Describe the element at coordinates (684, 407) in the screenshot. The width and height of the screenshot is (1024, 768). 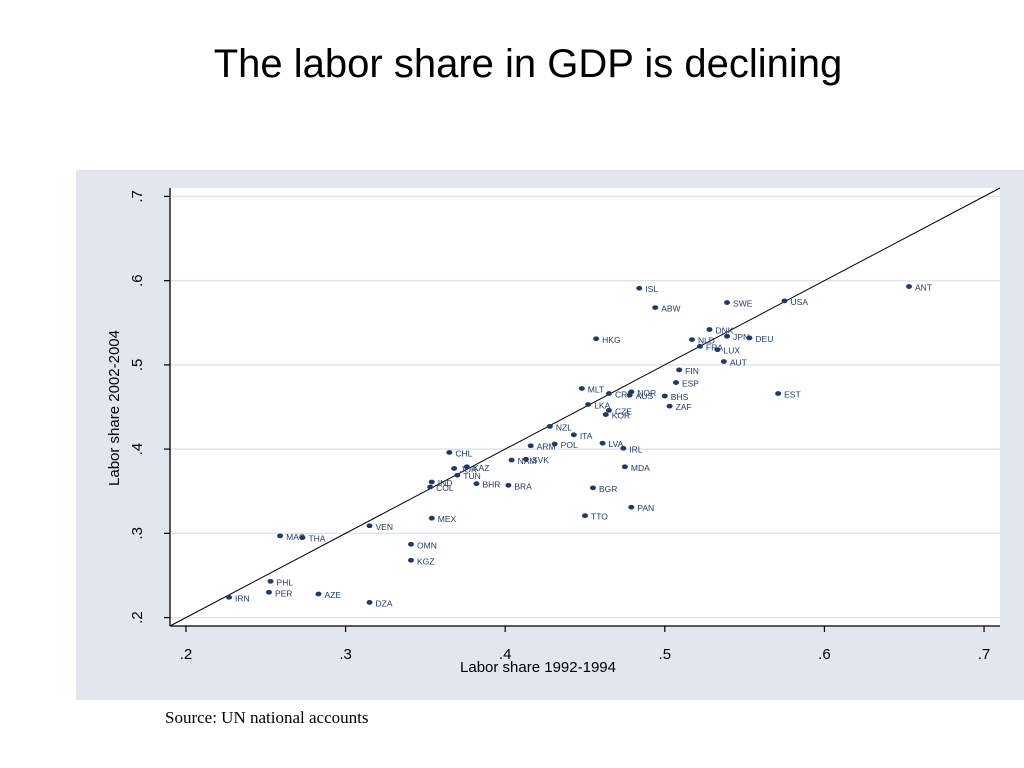
I see `point-label-zaf: ZAF` at that location.